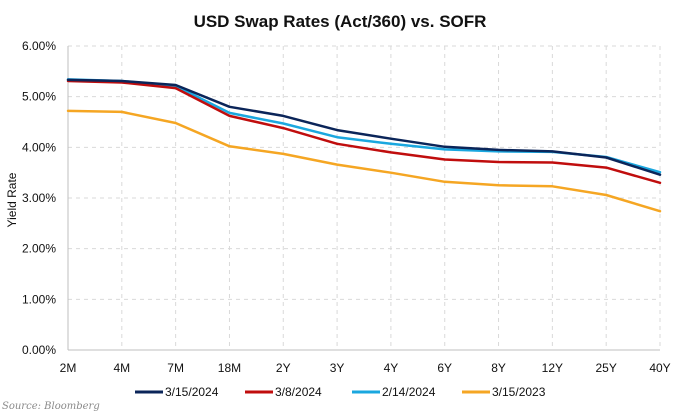  What do you see at coordinates (337, 368) in the screenshot?
I see `x-tick-label: 3Y` at bounding box center [337, 368].